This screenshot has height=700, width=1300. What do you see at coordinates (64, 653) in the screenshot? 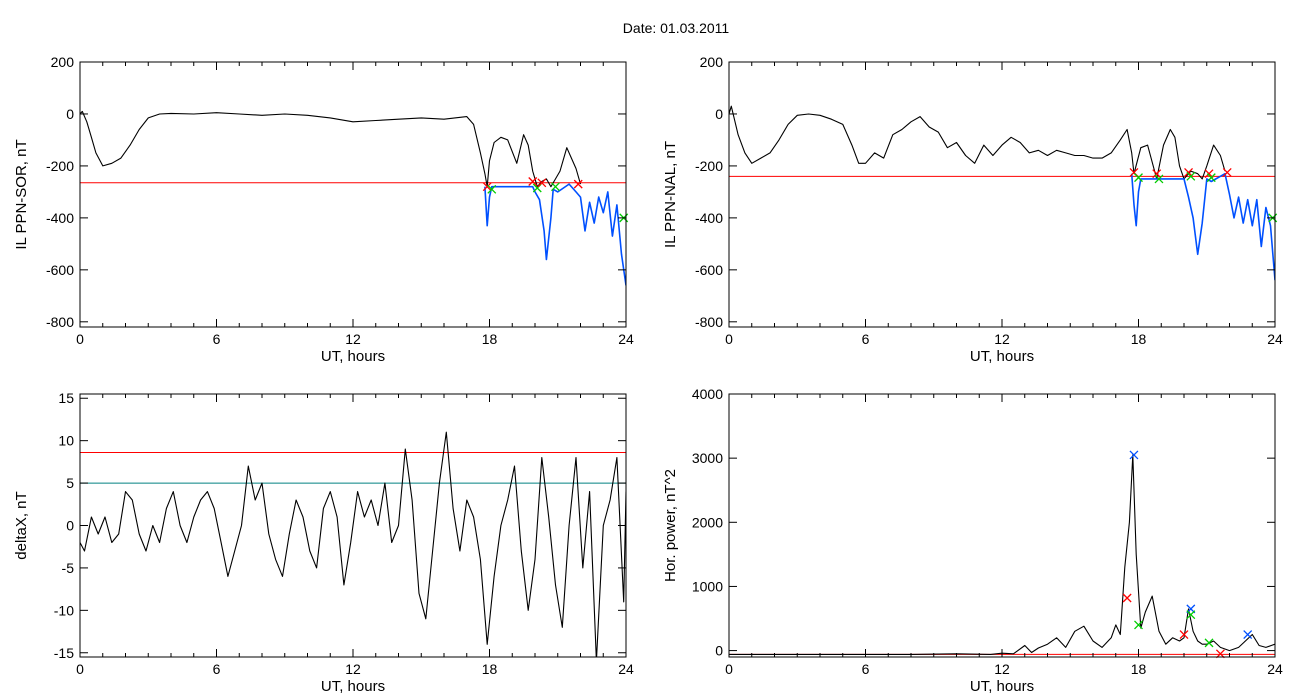
I see `y-tick-label: -15` at bounding box center [64, 653].